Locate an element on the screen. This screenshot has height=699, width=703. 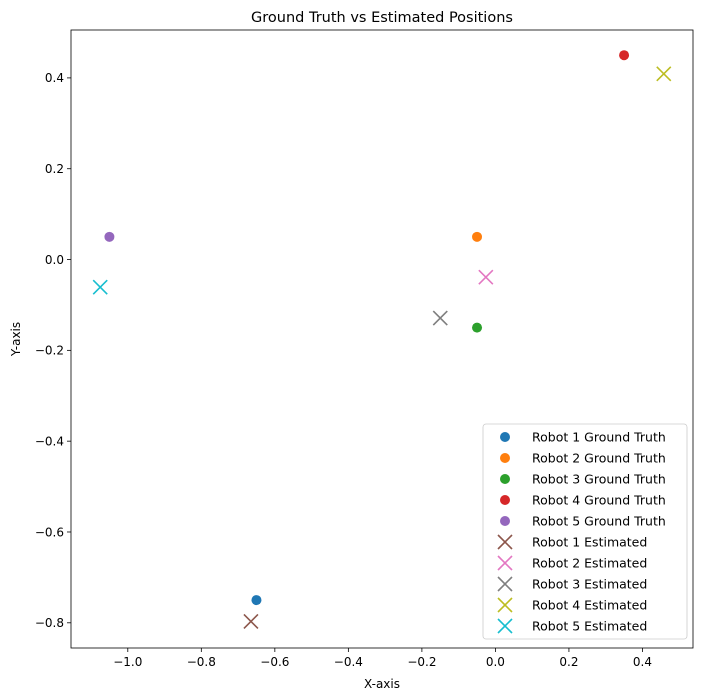
legend-label: Robot 2 Estimated is located at coordinates (589, 563).